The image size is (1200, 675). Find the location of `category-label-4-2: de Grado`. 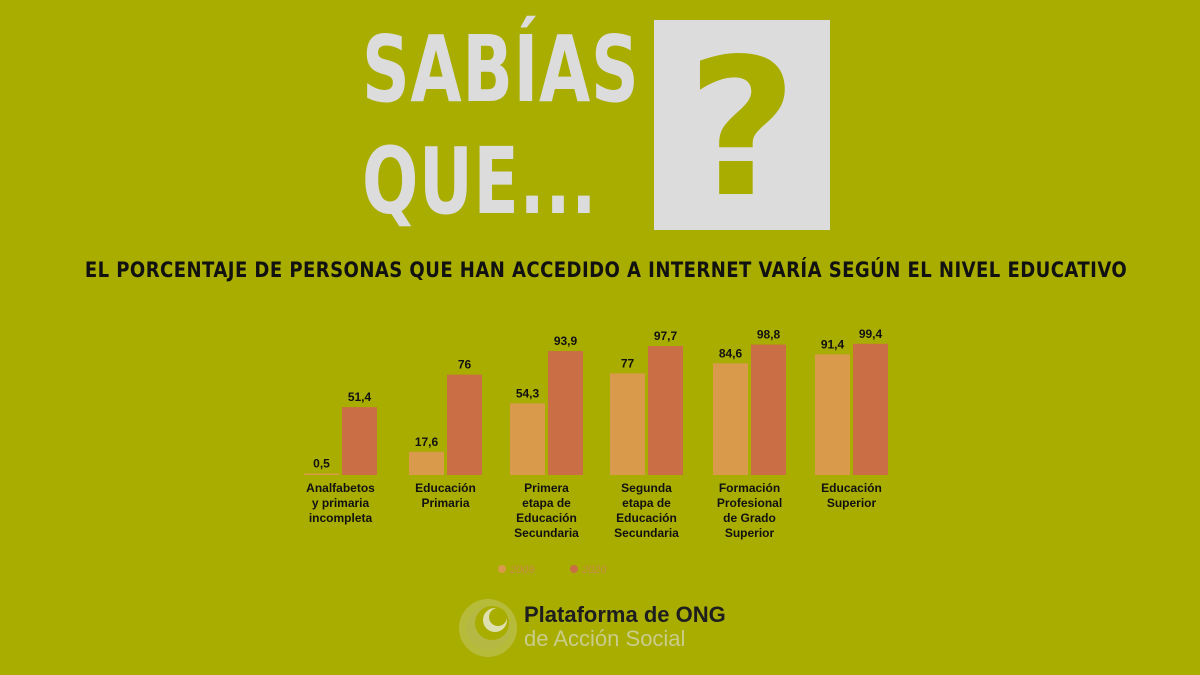

category-label-4-2: de Grado is located at coordinates (749, 518).